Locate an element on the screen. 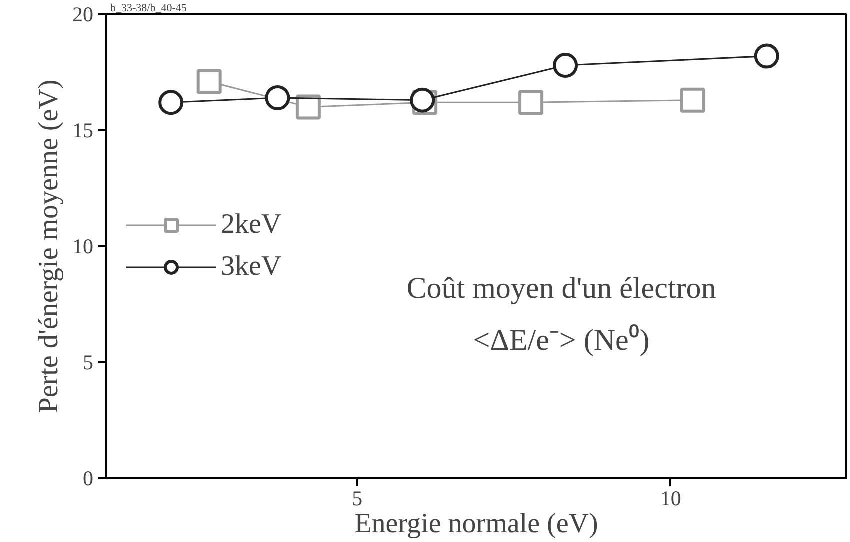  legend-label: 3keV is located at coordinates (251, 267).